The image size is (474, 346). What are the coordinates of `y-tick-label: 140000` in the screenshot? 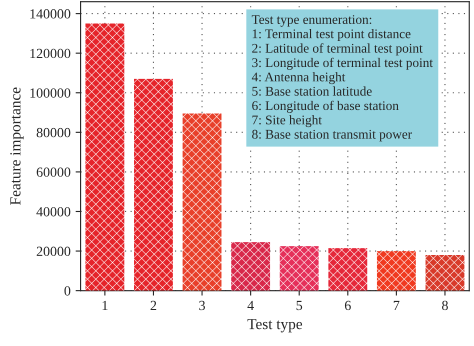 It's located at (50, 14).